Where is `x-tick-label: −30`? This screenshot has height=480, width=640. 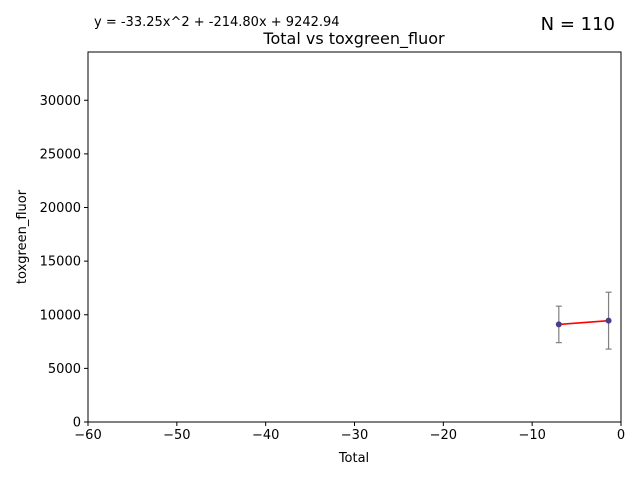
x-tick-label: −30 is located at coordinates (354, 435).